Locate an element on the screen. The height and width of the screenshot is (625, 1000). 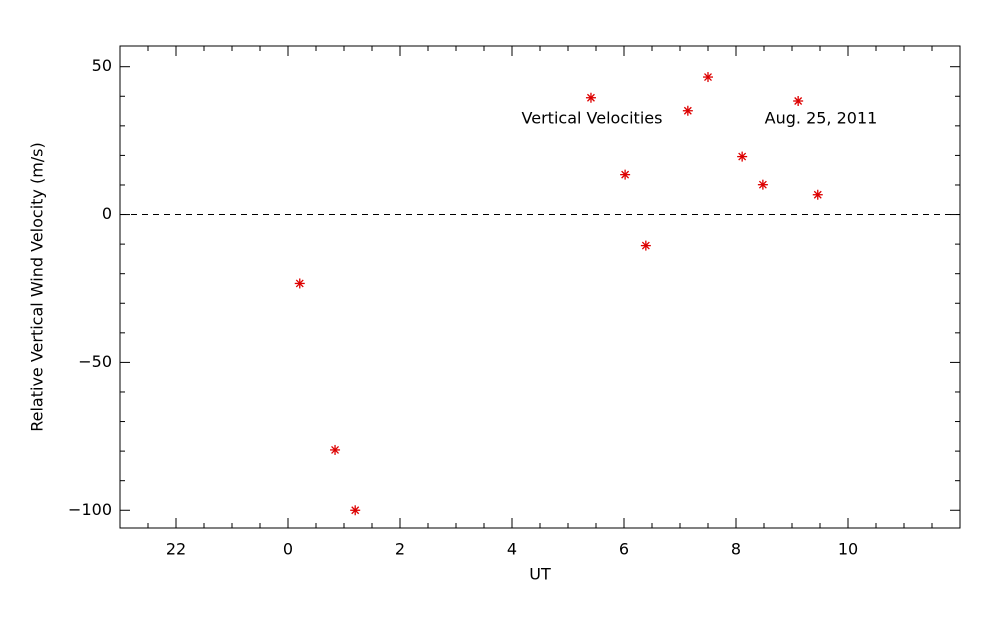
x-tick-label: 2 is located at coordinates (400, 549).